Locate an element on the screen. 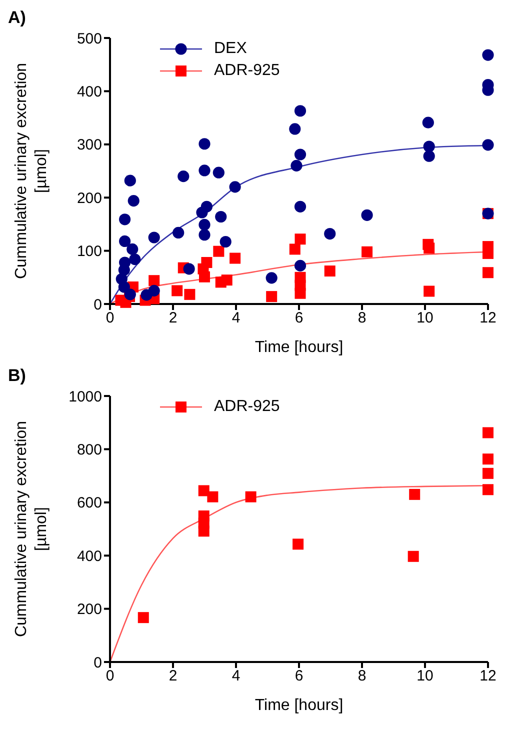  y-tick-label: 600 is located at coordinates (89, 503).